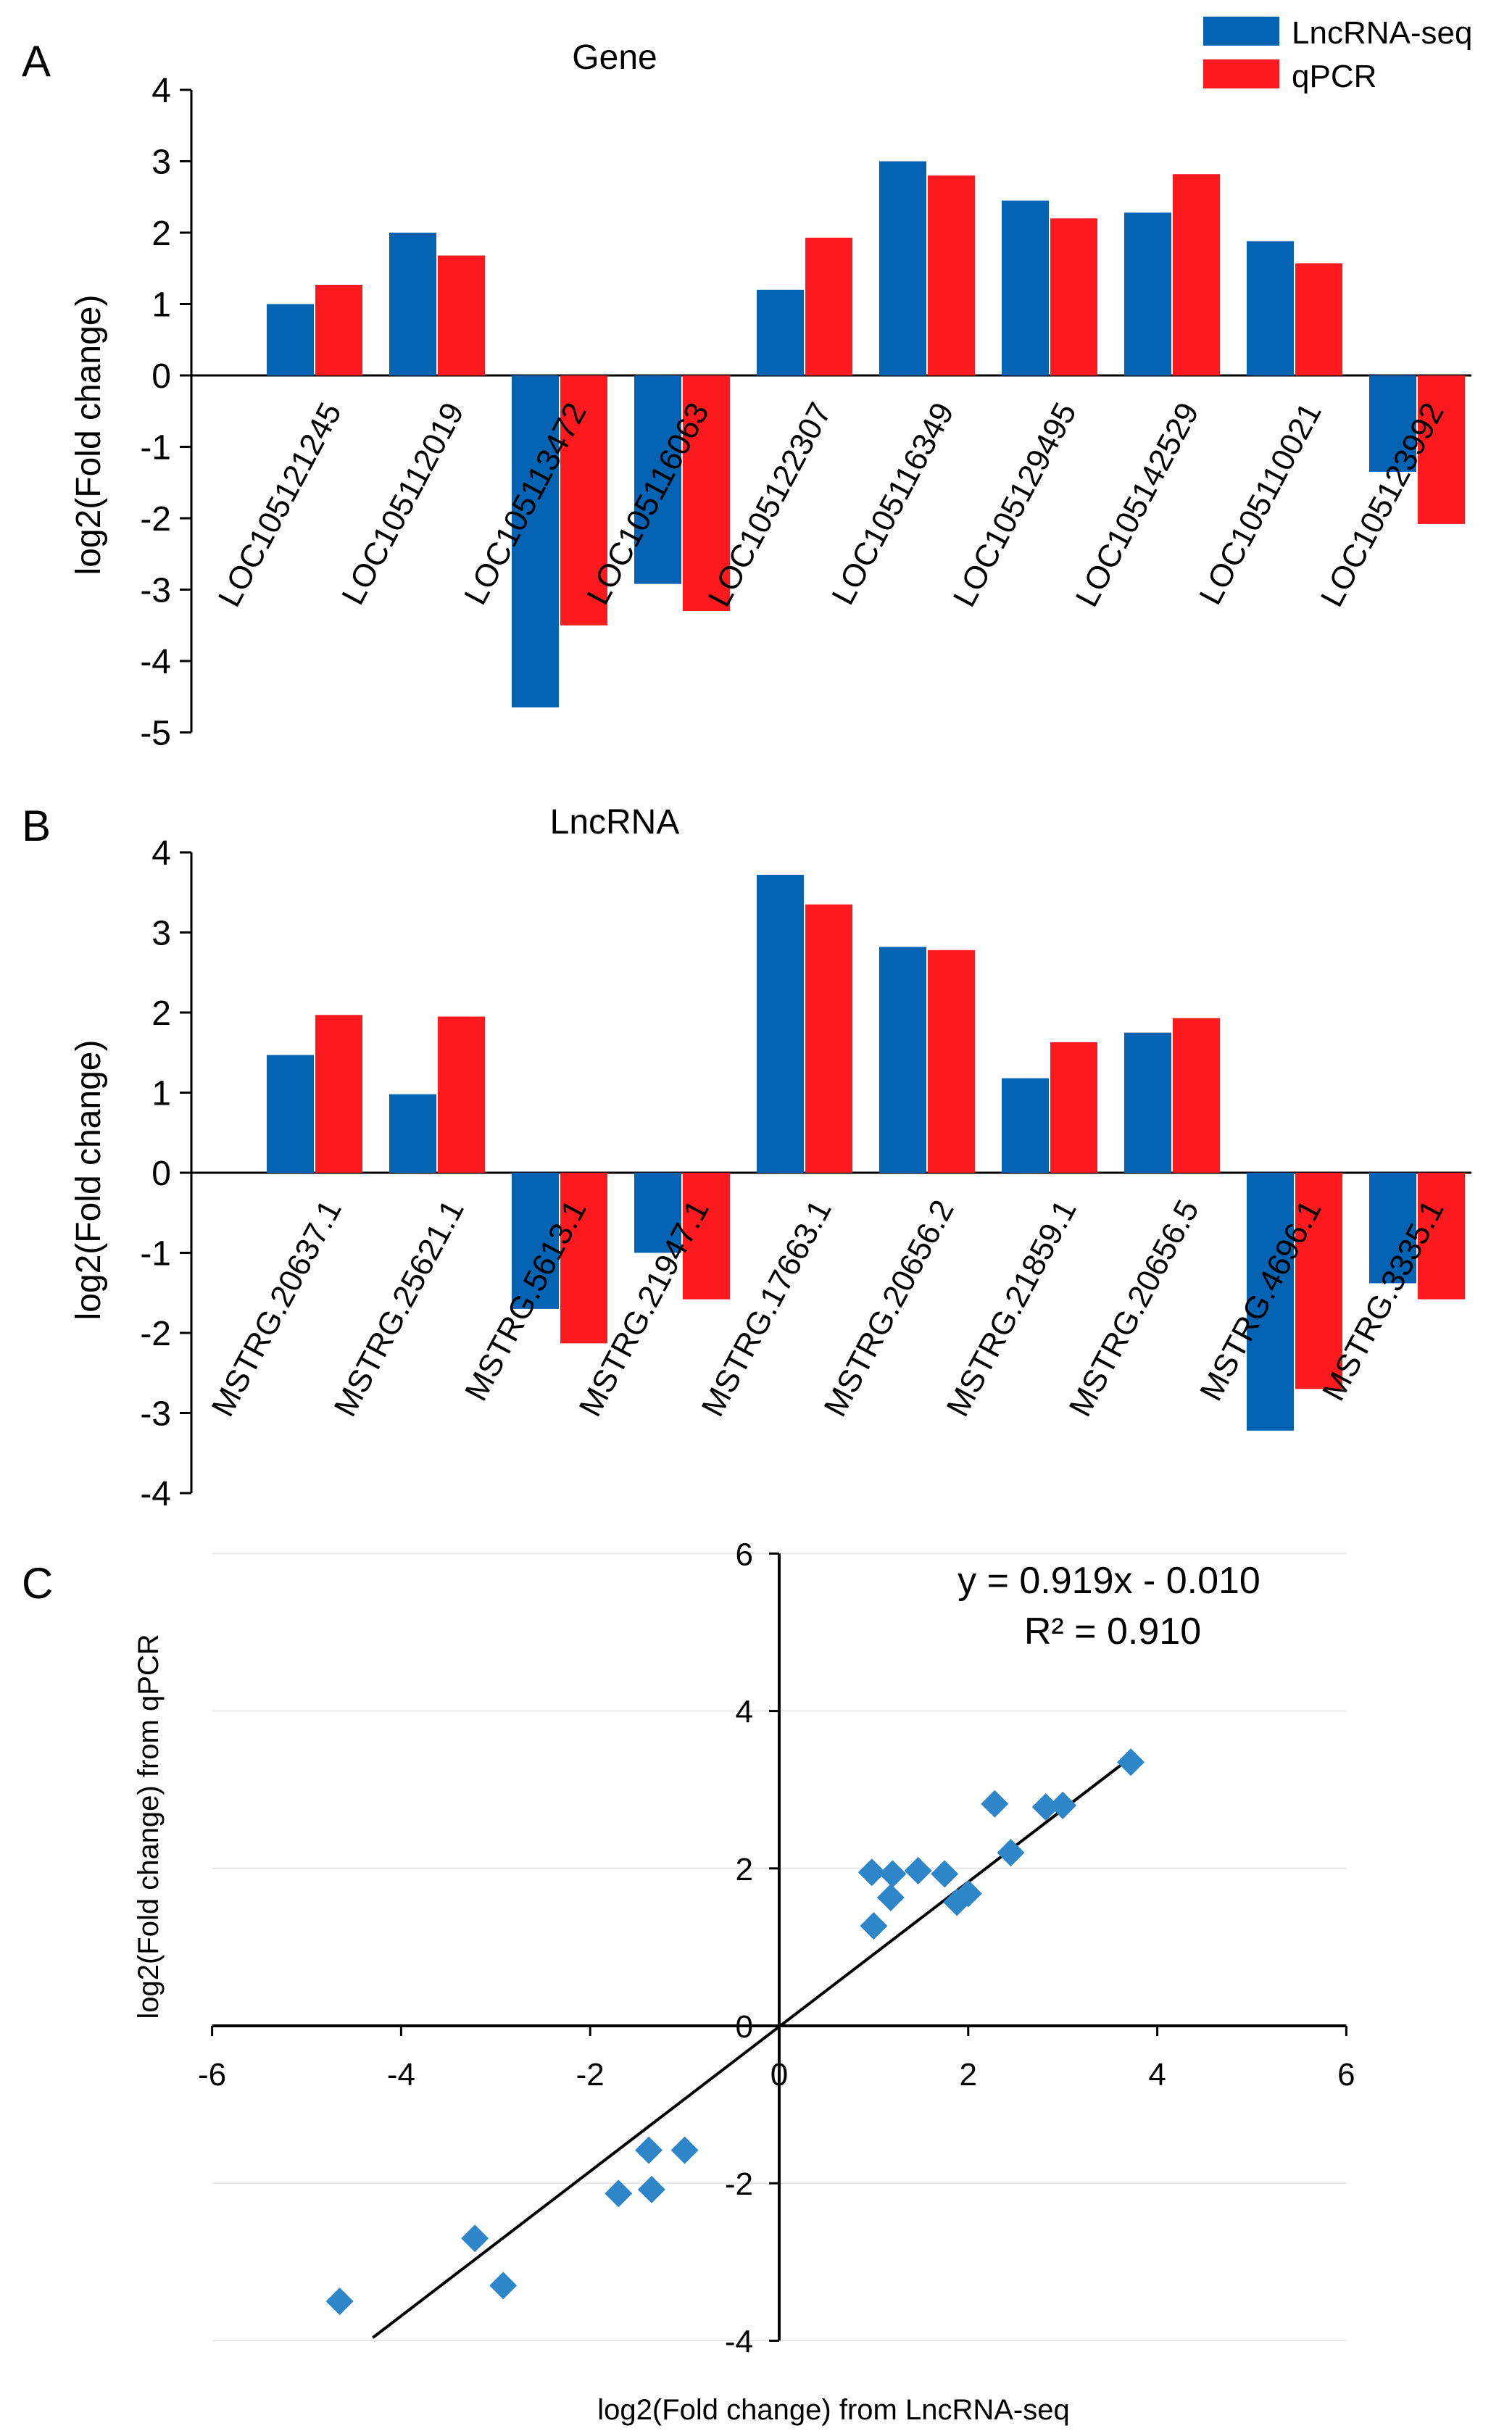 The image size is (1512, 2431). What do you see at coordinates (1157, 2075) in the screenshot?
I see `x-tick-label: 4` at bounding box center [1157, 2075].